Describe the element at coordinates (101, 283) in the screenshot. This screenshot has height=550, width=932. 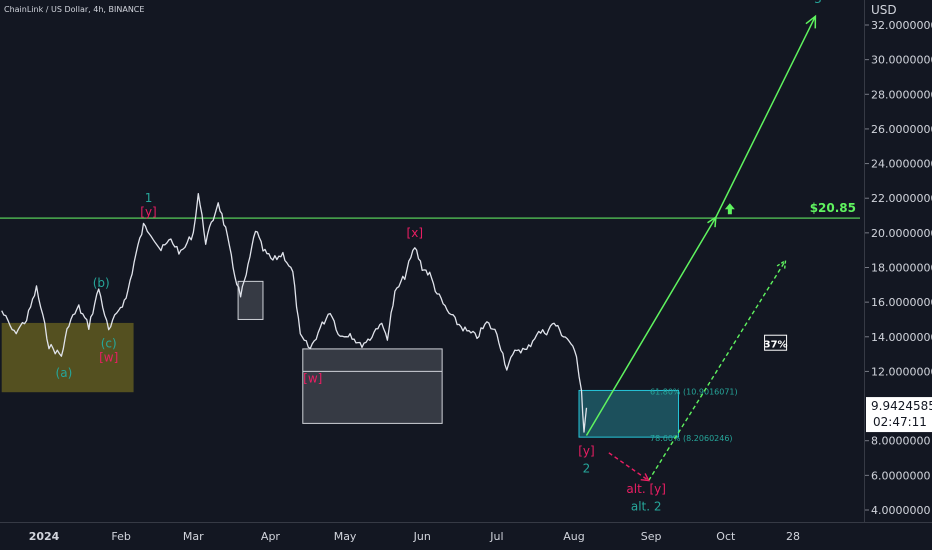
I see `wave-label: (b)` at that location.